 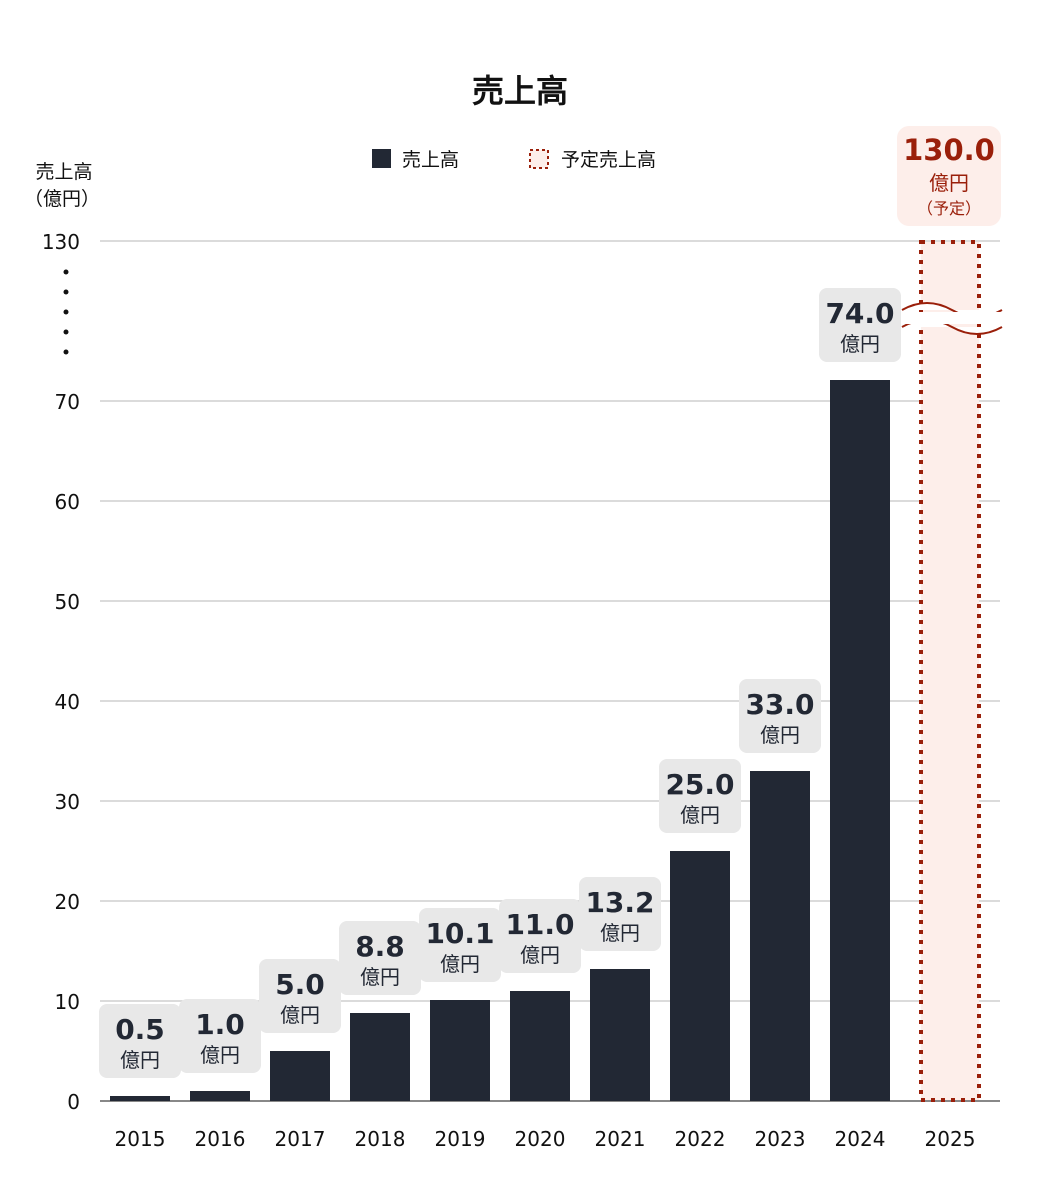 What do you see at coordinates (779, 704) in the screenshot?
I see `data-label-value: 33.0` at bounding box center [779, 704].